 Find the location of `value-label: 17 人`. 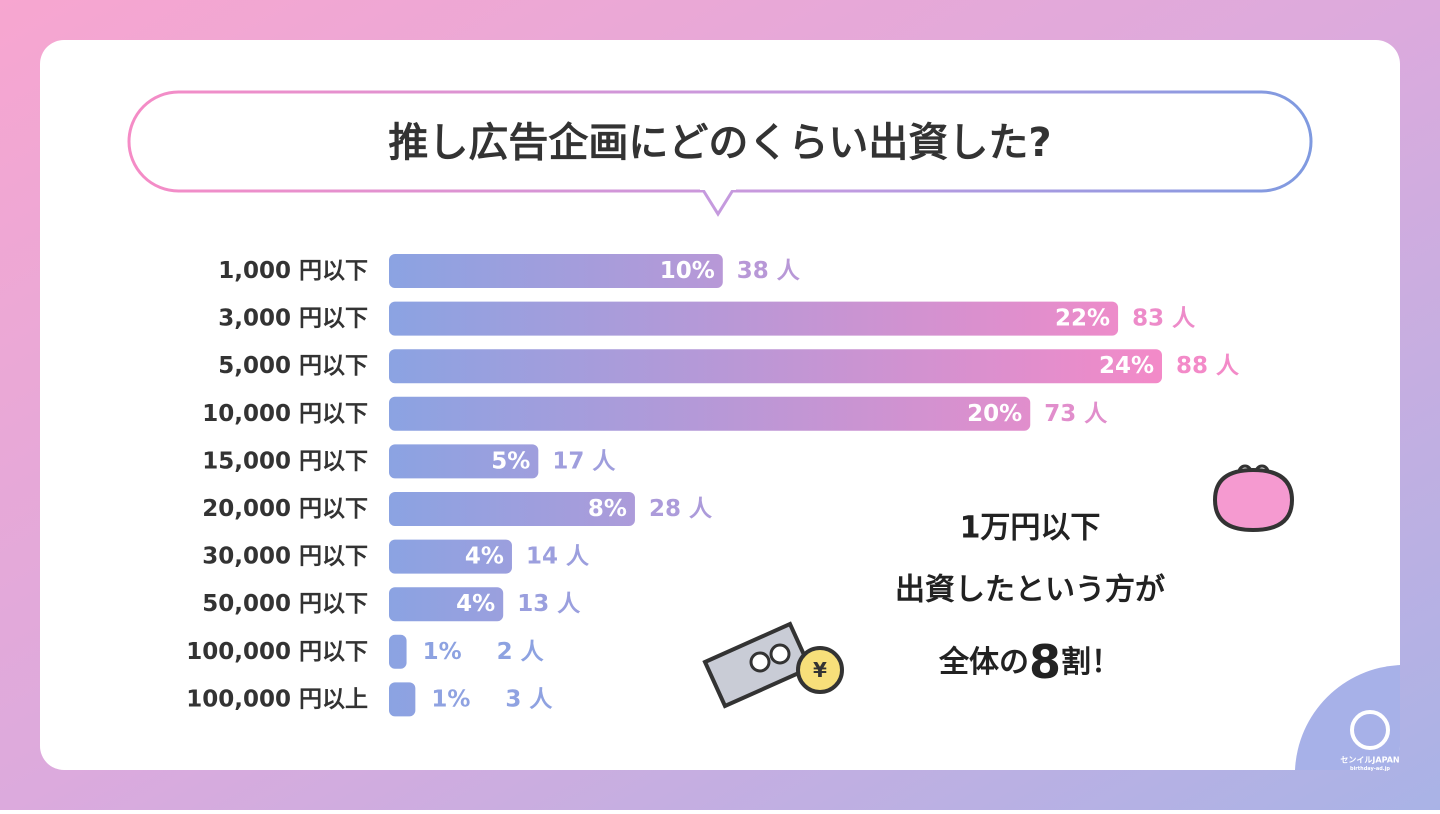

value-label: 17 人 is located at coordinates (584, 461).